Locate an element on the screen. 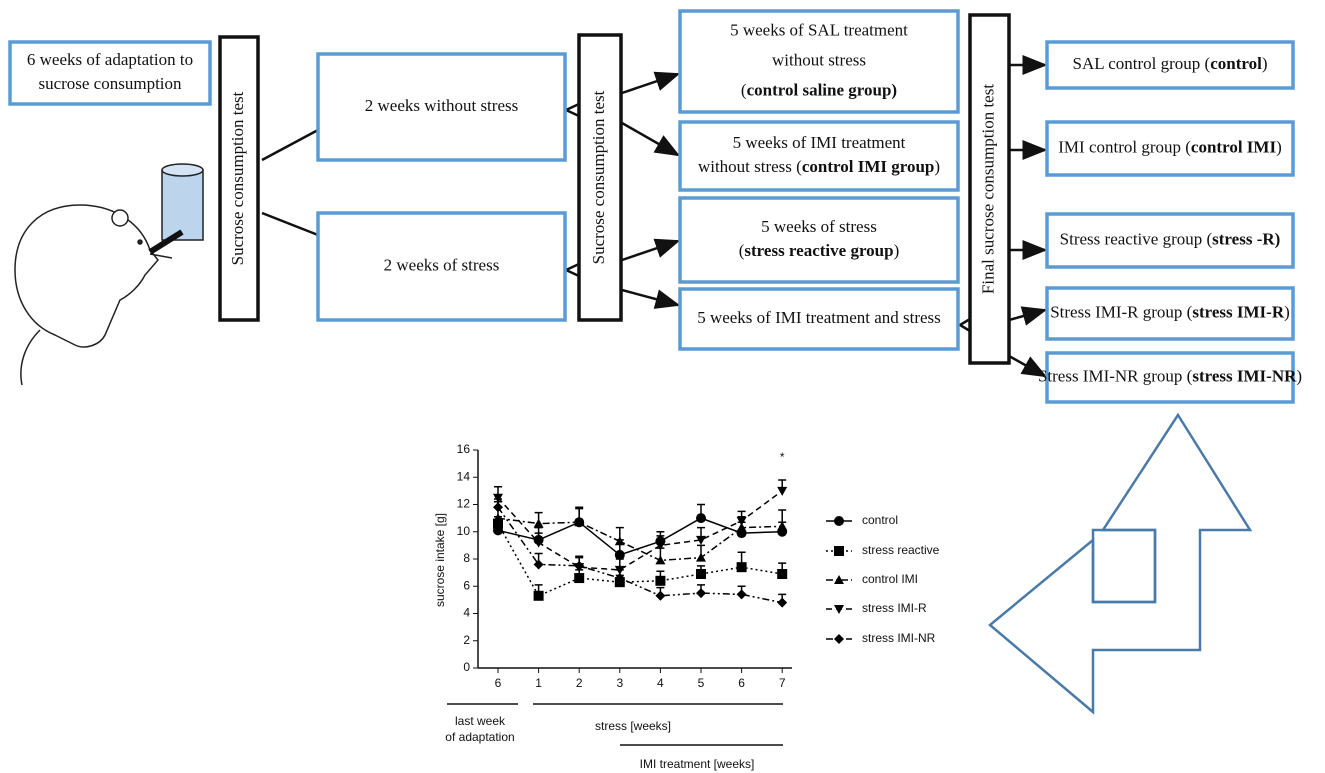  box-text: (stress reactive group) is located at coordinates (819, 250).